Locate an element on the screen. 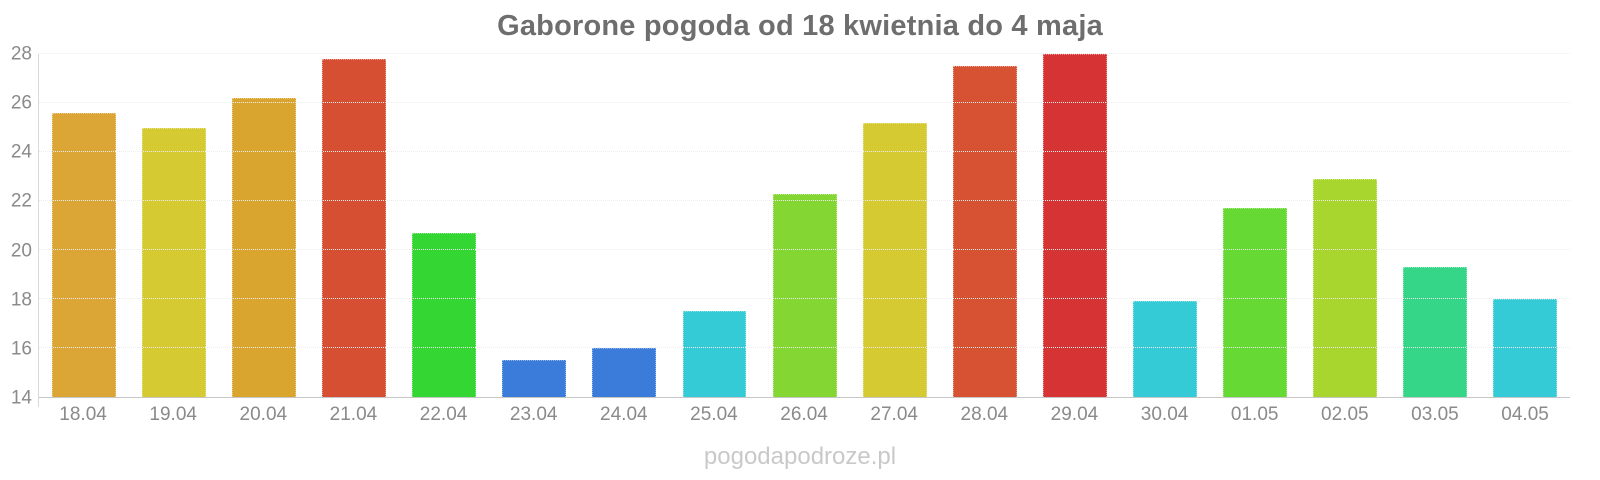  x-tick-label: 23.04 is located at coordinates (533, 414).